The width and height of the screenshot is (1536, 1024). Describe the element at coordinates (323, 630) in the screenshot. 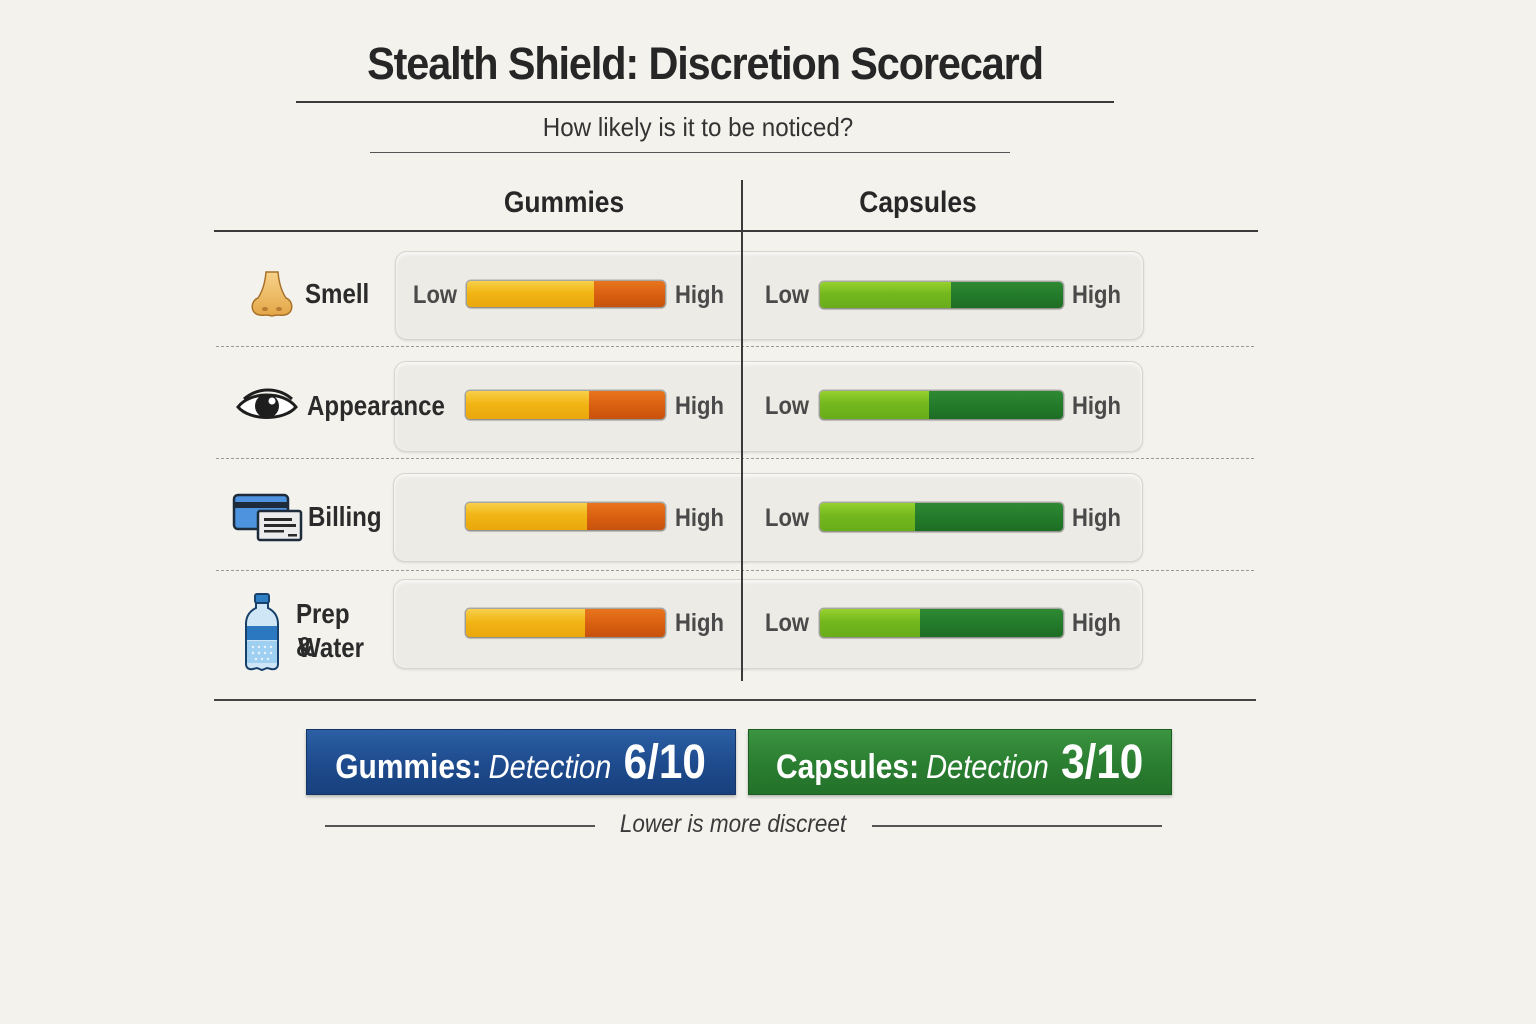

I see `category-label-prep-water-line1: Prep &` at that location.